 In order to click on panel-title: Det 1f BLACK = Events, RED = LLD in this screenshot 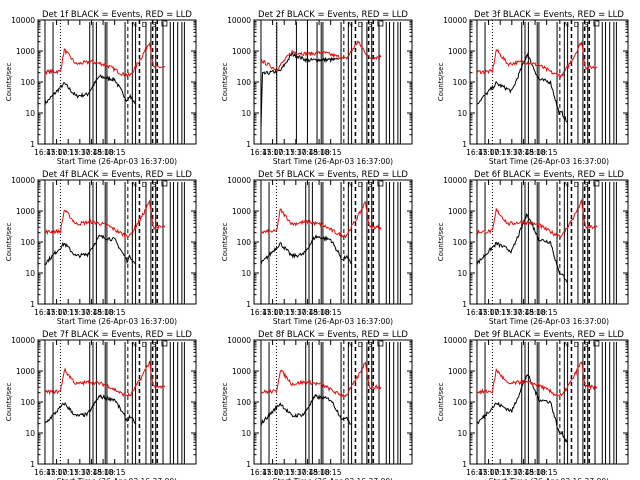, I will do `click(117, 15)`.